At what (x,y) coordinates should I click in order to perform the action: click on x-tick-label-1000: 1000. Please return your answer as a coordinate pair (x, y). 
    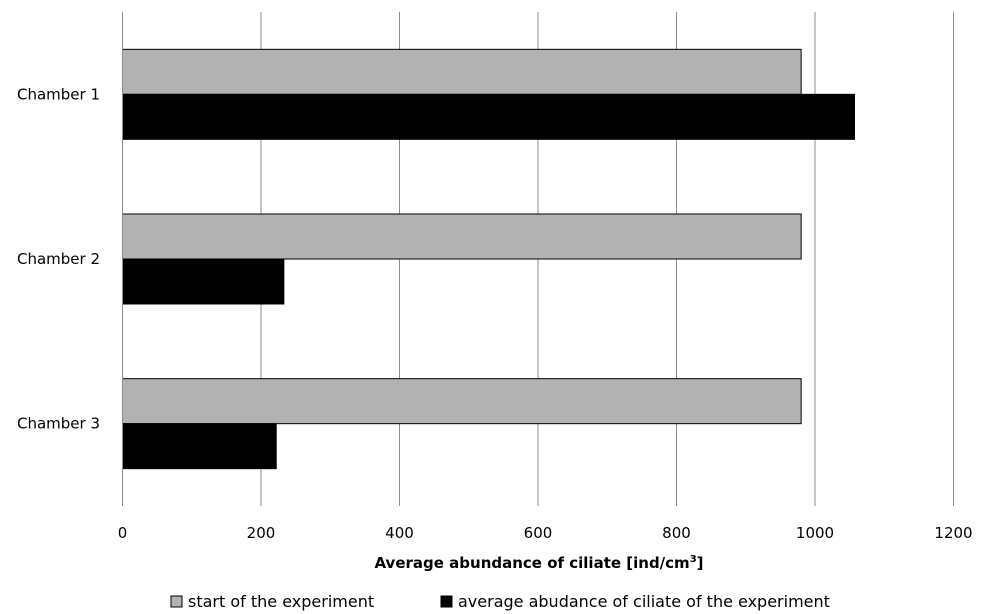
    Looking at the image, I should click on (815, 533).